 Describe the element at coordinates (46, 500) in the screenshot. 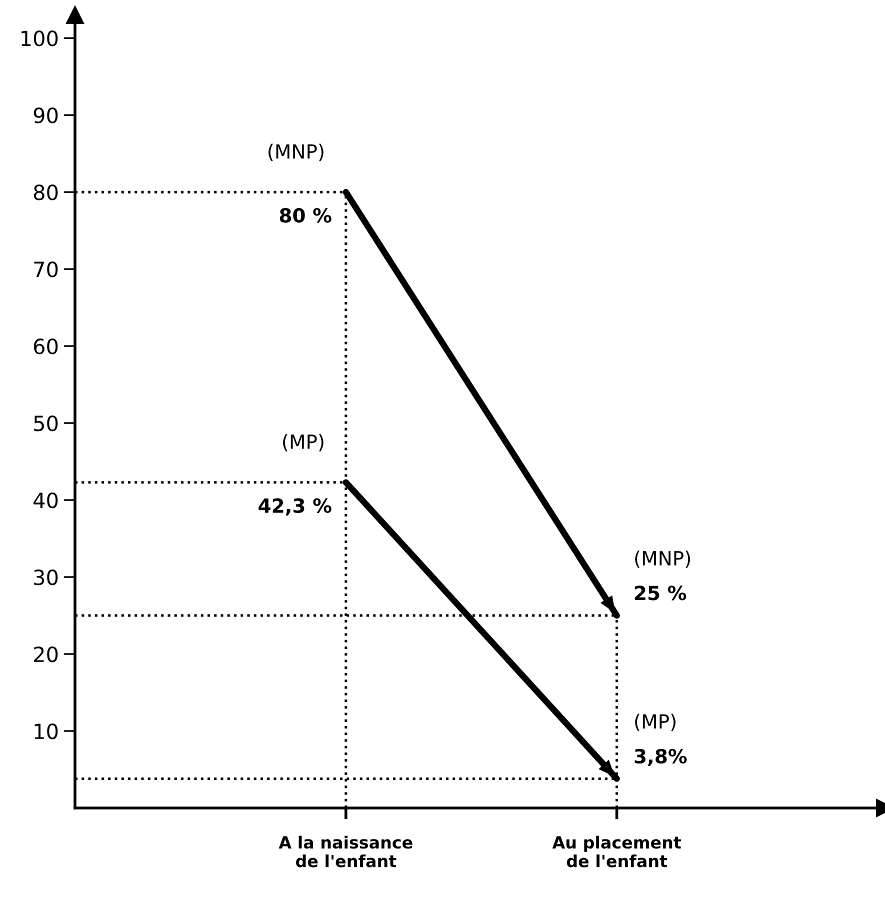

I see `y-tick-label: 40` at that location.